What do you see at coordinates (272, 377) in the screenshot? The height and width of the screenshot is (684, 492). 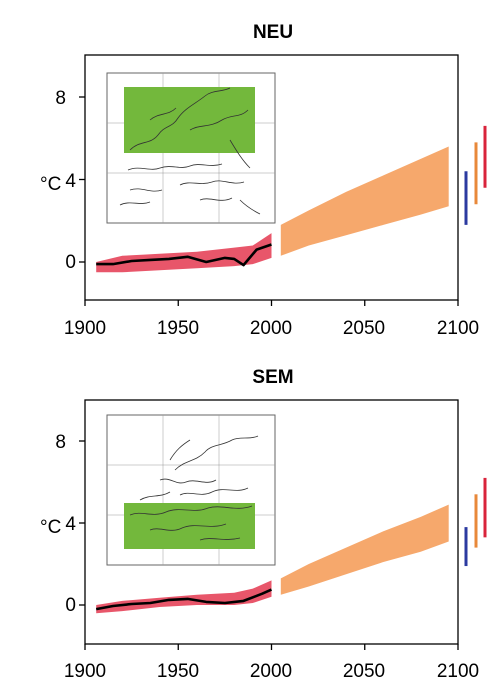 I see `chart-title: SEM` at bounding box center [272, 377].